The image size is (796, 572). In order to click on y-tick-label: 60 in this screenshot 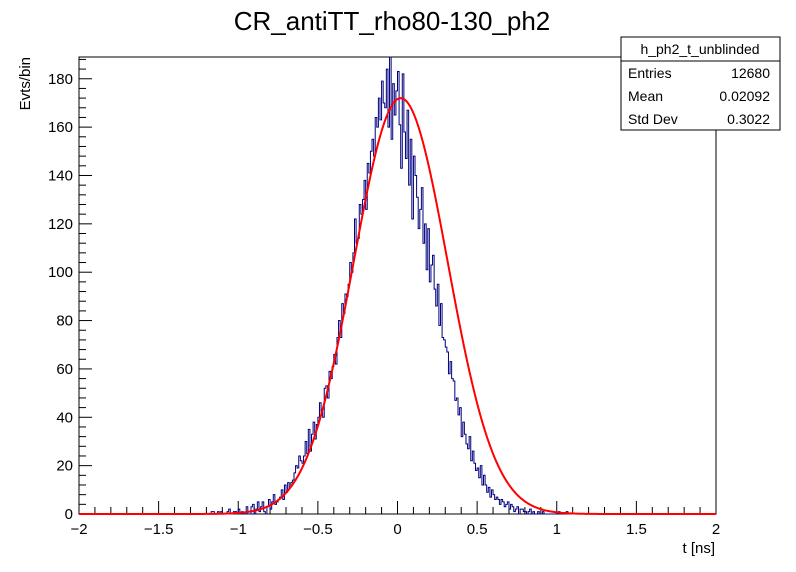, I will do `click(64, 369)`.